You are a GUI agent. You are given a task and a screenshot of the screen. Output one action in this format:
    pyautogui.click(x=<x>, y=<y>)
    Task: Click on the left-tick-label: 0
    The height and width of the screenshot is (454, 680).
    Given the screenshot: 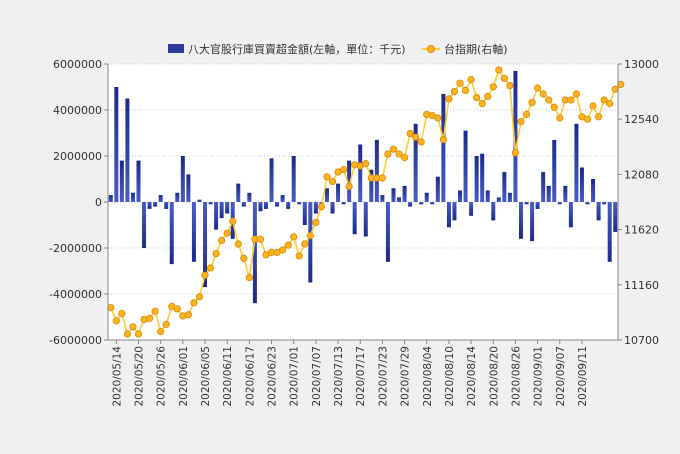 What is the action you would take?
    pyautogui.click(x=98, y=202)
    